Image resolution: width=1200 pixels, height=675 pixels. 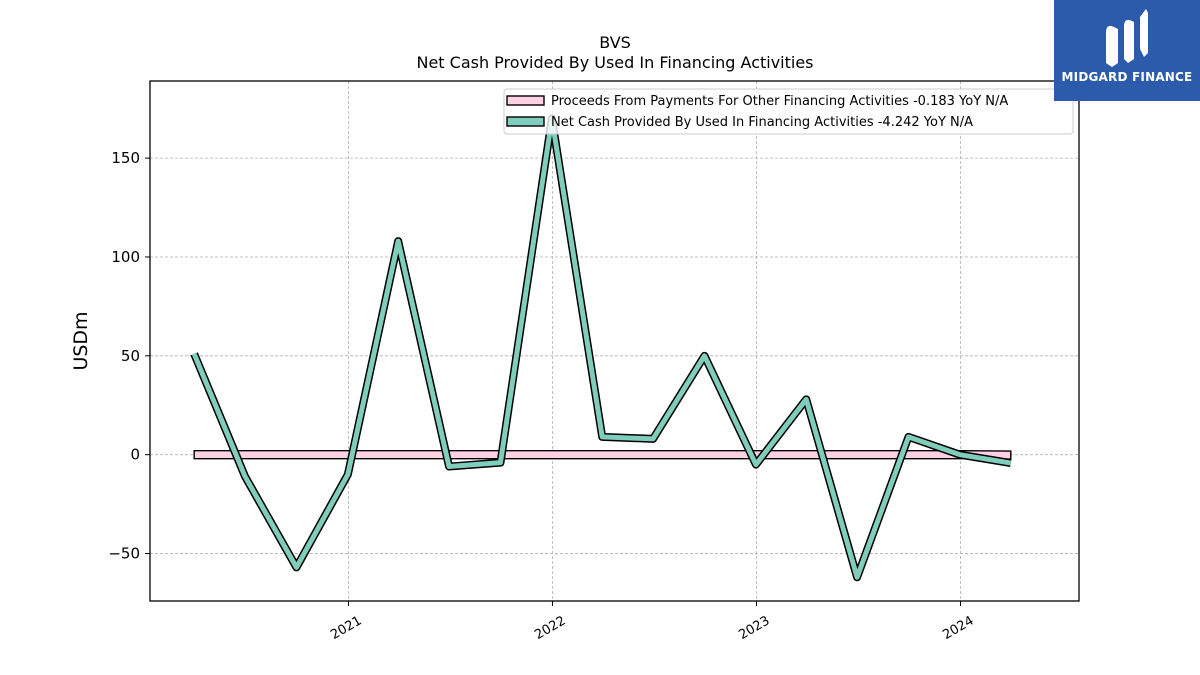 I want to click on chart-title: BVS, so click(x=615, y=42).